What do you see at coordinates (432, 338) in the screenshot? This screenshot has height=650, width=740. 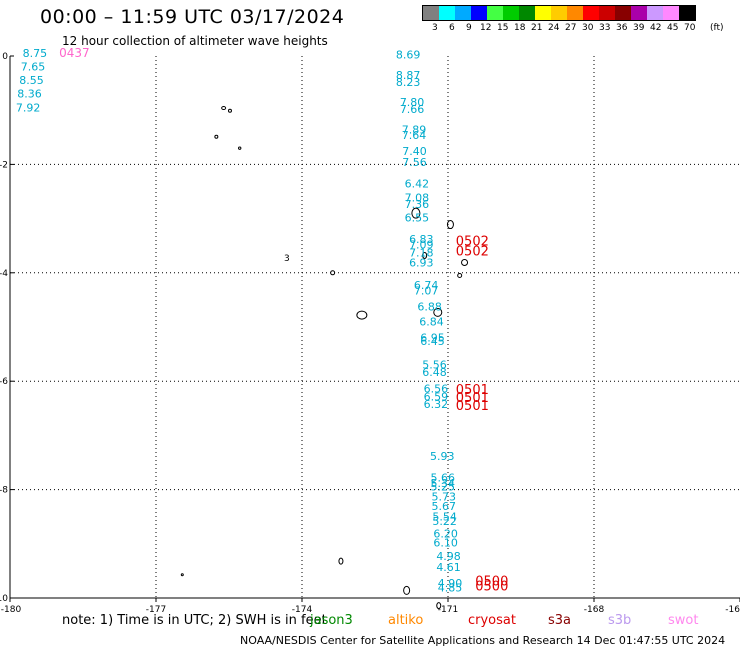 I see `wave-height-label: 6.95` at bounding box center [432, 338].